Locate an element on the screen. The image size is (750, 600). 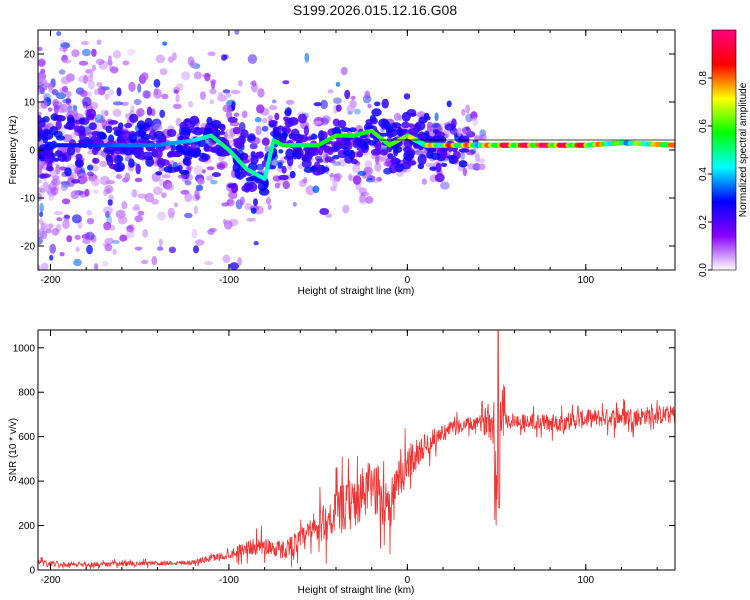
spectrogram-x-tick-label: -100 is located at coordinates (229, 280).